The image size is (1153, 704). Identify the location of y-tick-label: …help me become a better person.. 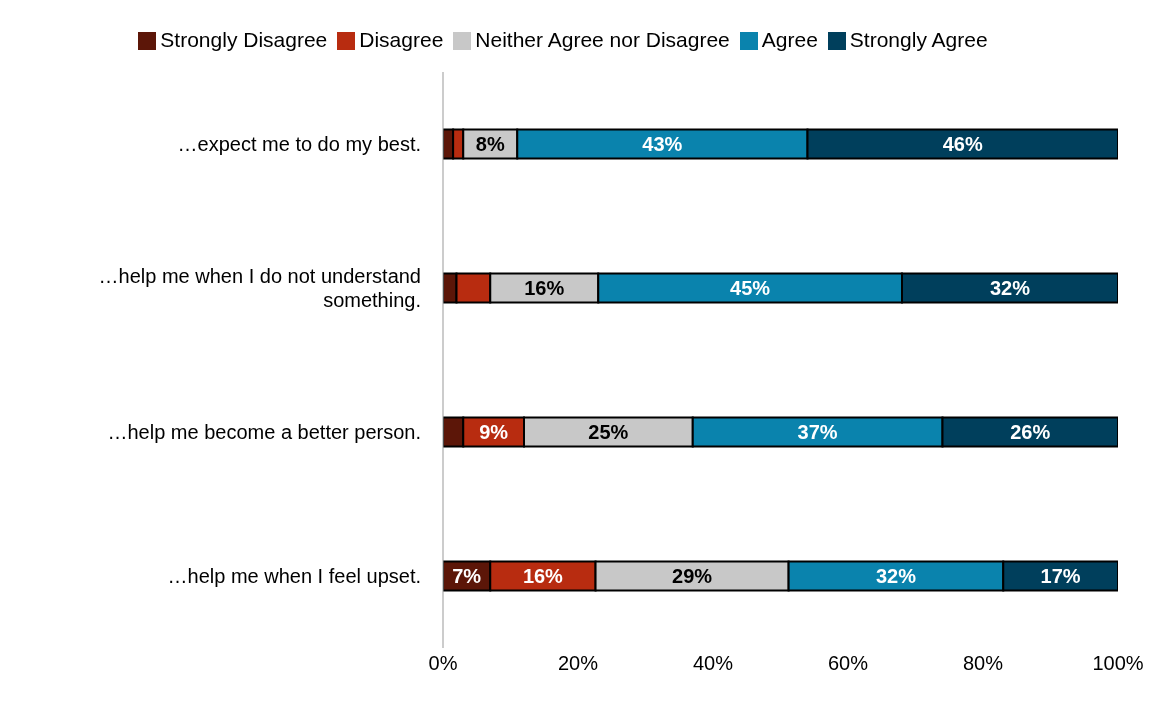
(264, 432).